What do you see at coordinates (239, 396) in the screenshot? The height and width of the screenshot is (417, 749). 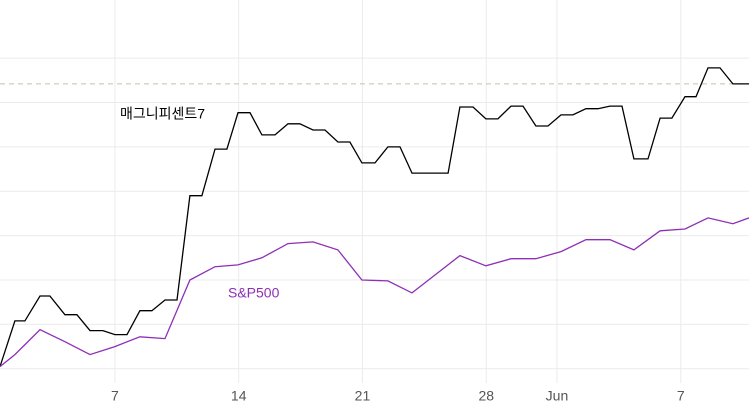 I see `x-tick-label: 14` at bounding box center [239, 396].